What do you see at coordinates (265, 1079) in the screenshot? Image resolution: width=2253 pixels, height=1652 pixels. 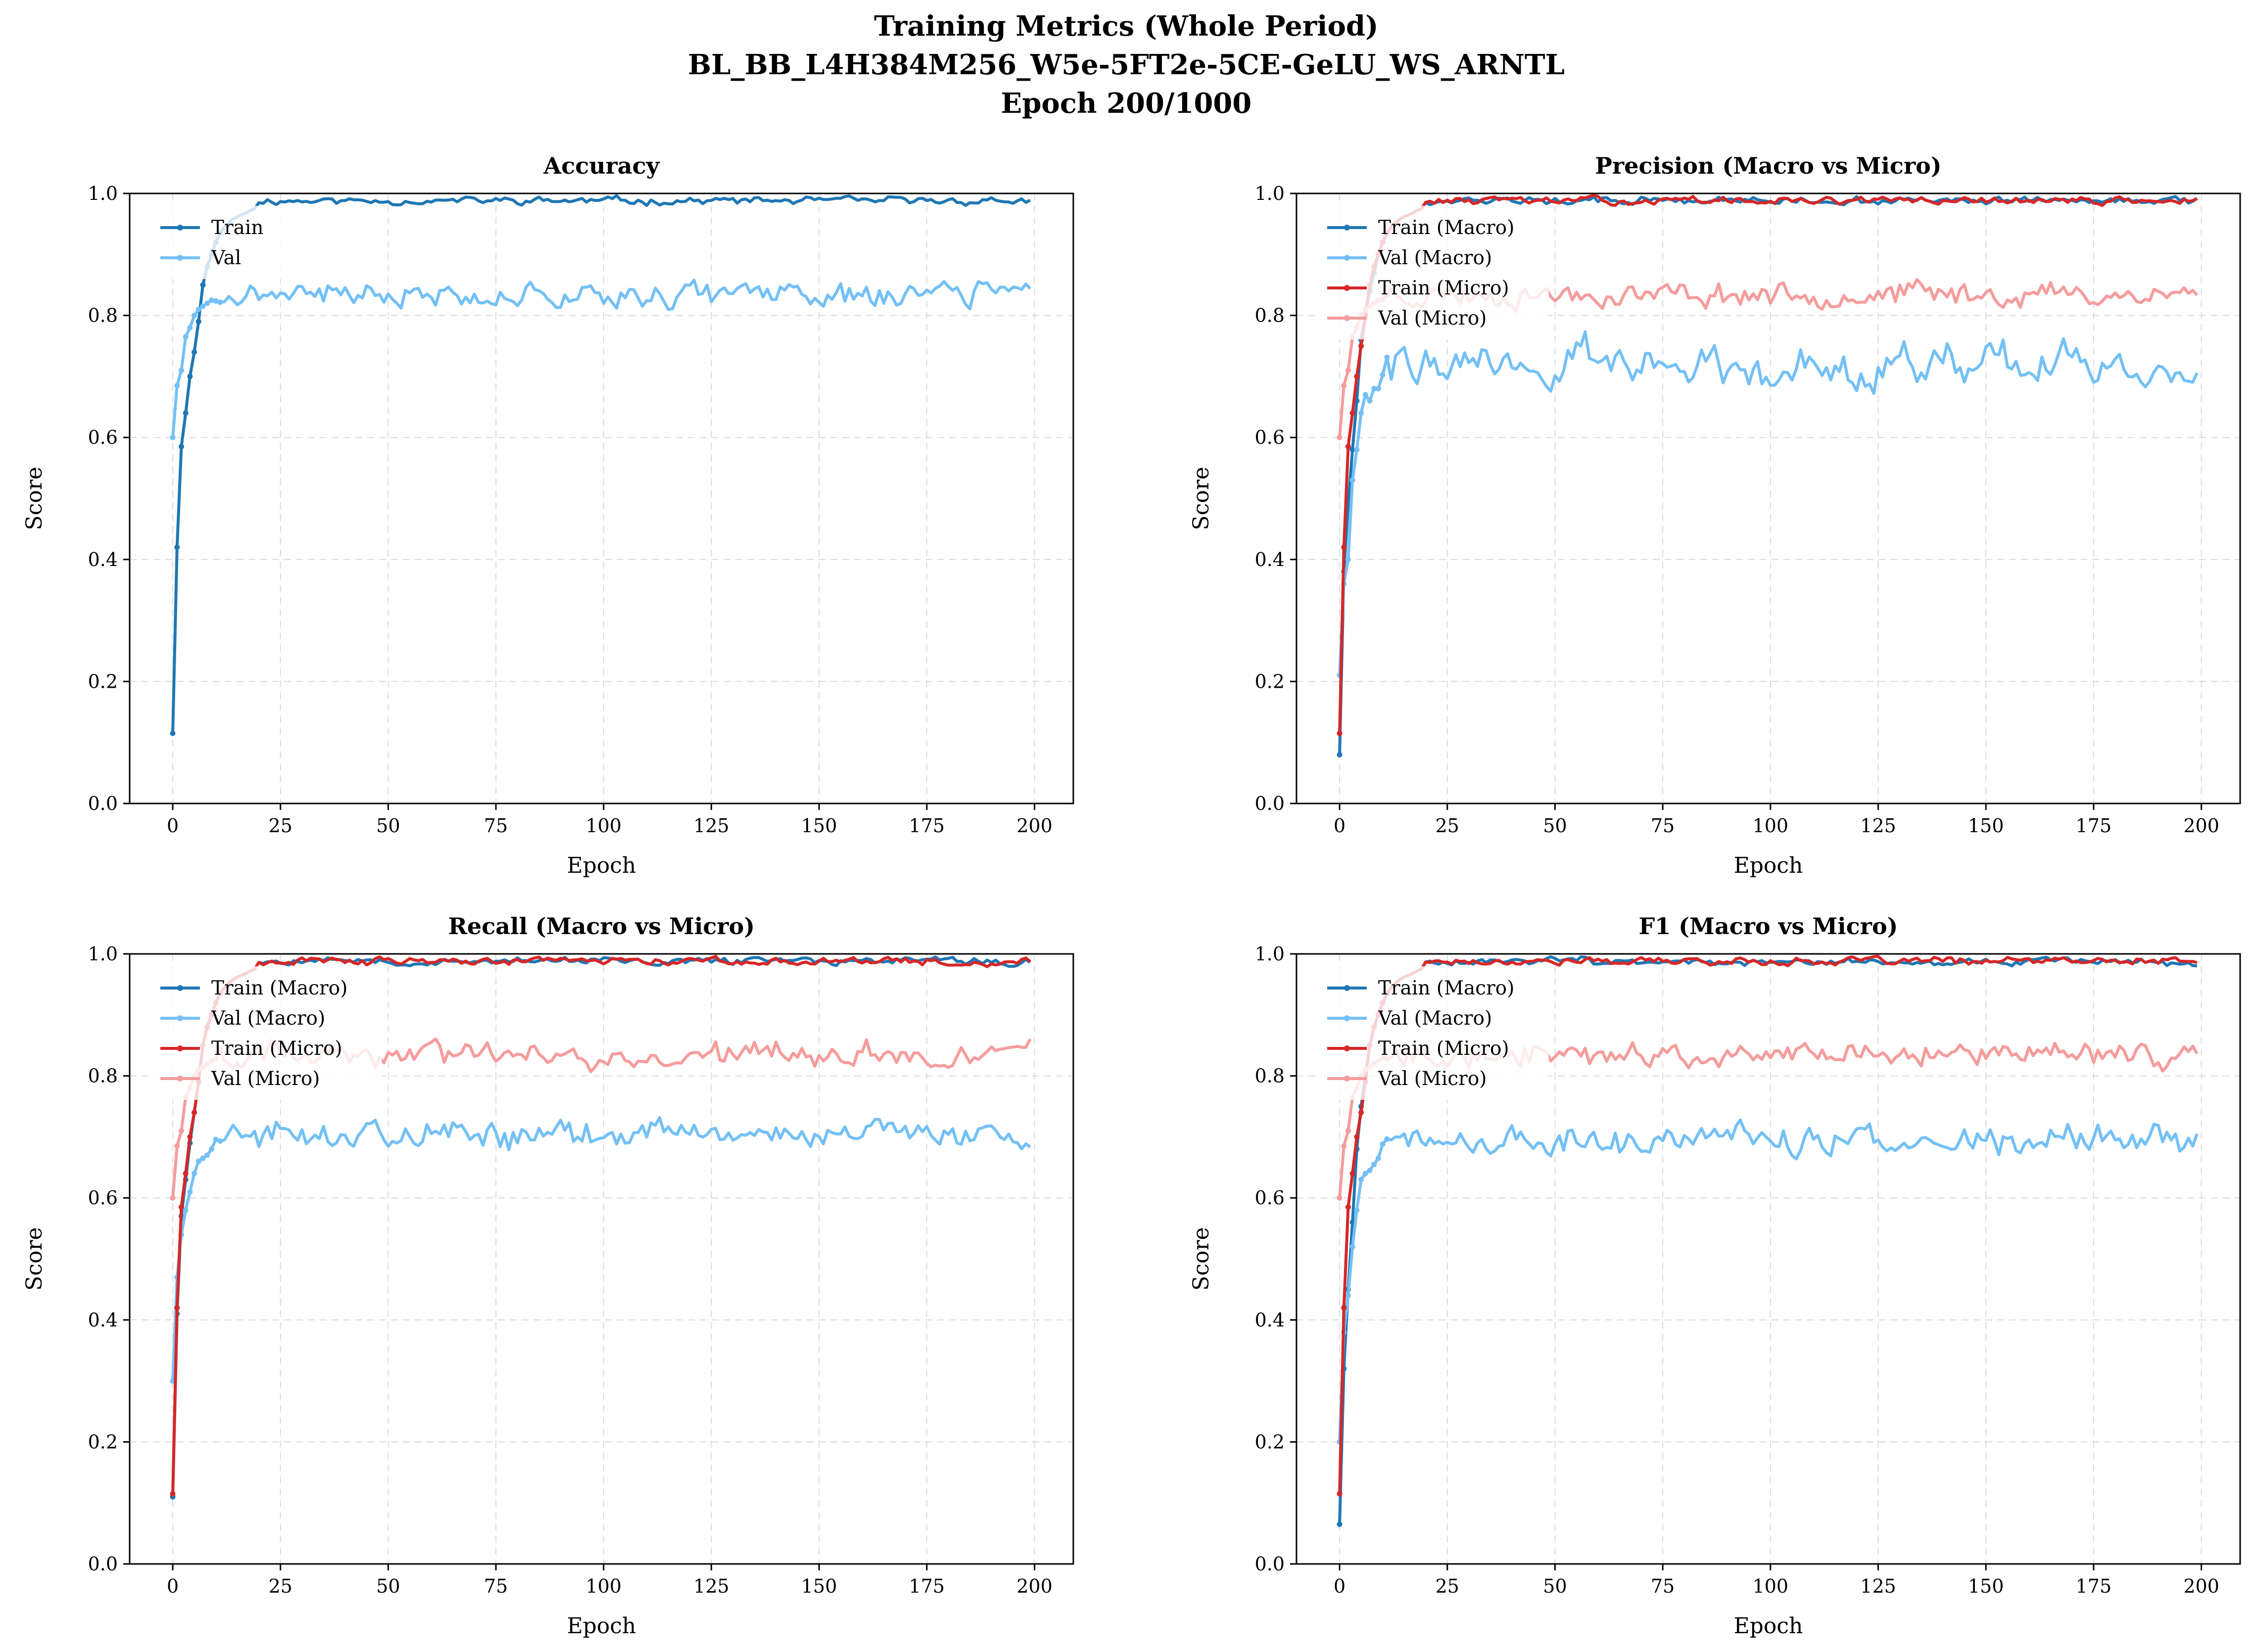 I see `legend-label: Val (Micro)` at bounding box center [265, 1079].